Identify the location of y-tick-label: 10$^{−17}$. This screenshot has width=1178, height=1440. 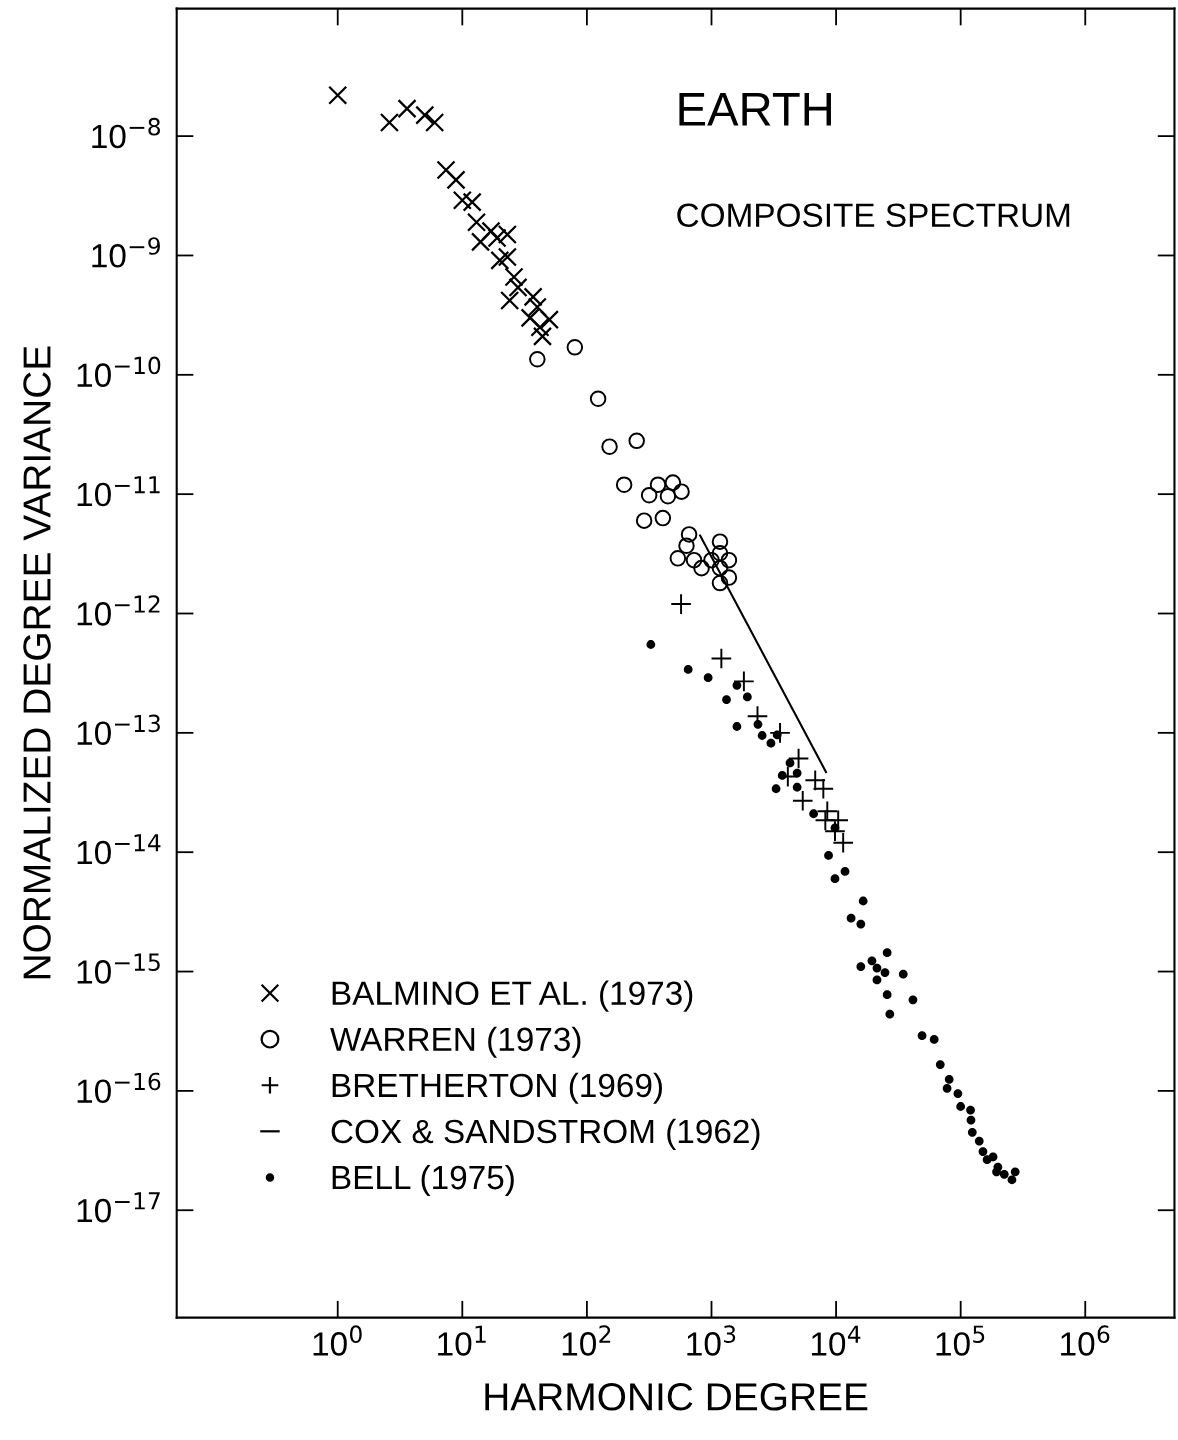
(118, 1207).